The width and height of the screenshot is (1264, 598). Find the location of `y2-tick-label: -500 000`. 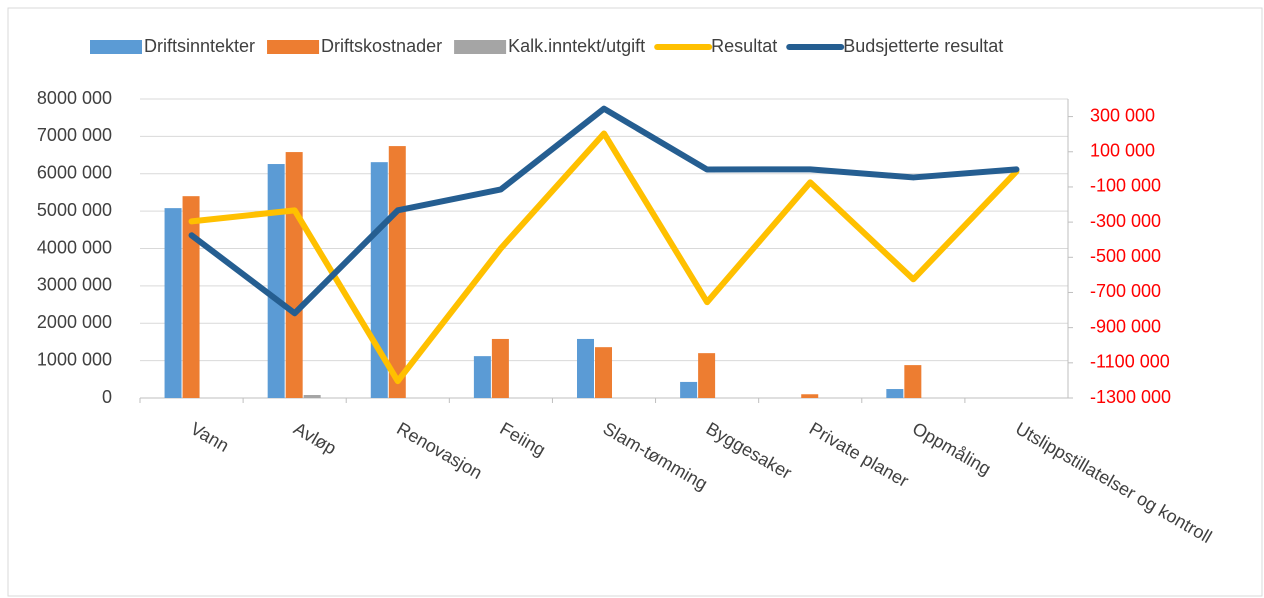

y2-tick-label: -500 000 is located at coordinates (1125, 256).